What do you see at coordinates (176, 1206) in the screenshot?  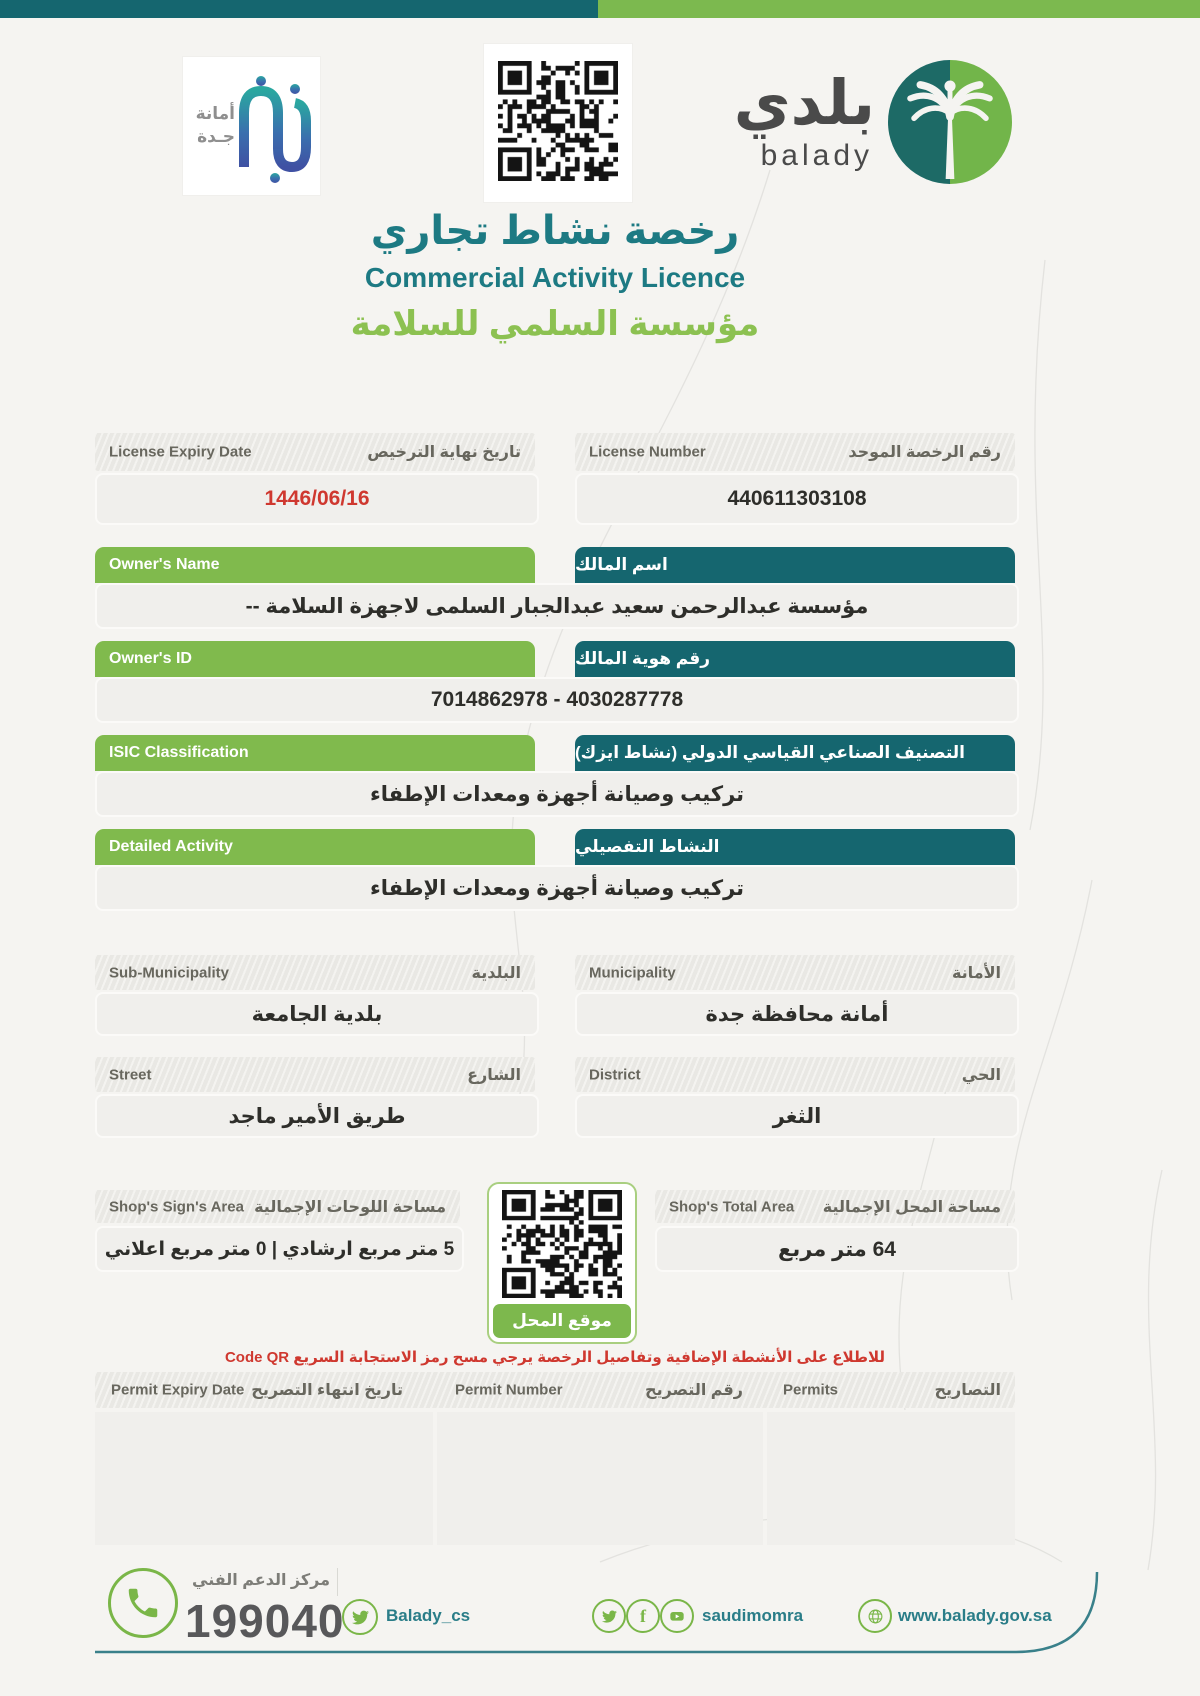 I see `shop-sign-area-label-en: Shop's Sign's Area` at bounding box center [176, 1206].